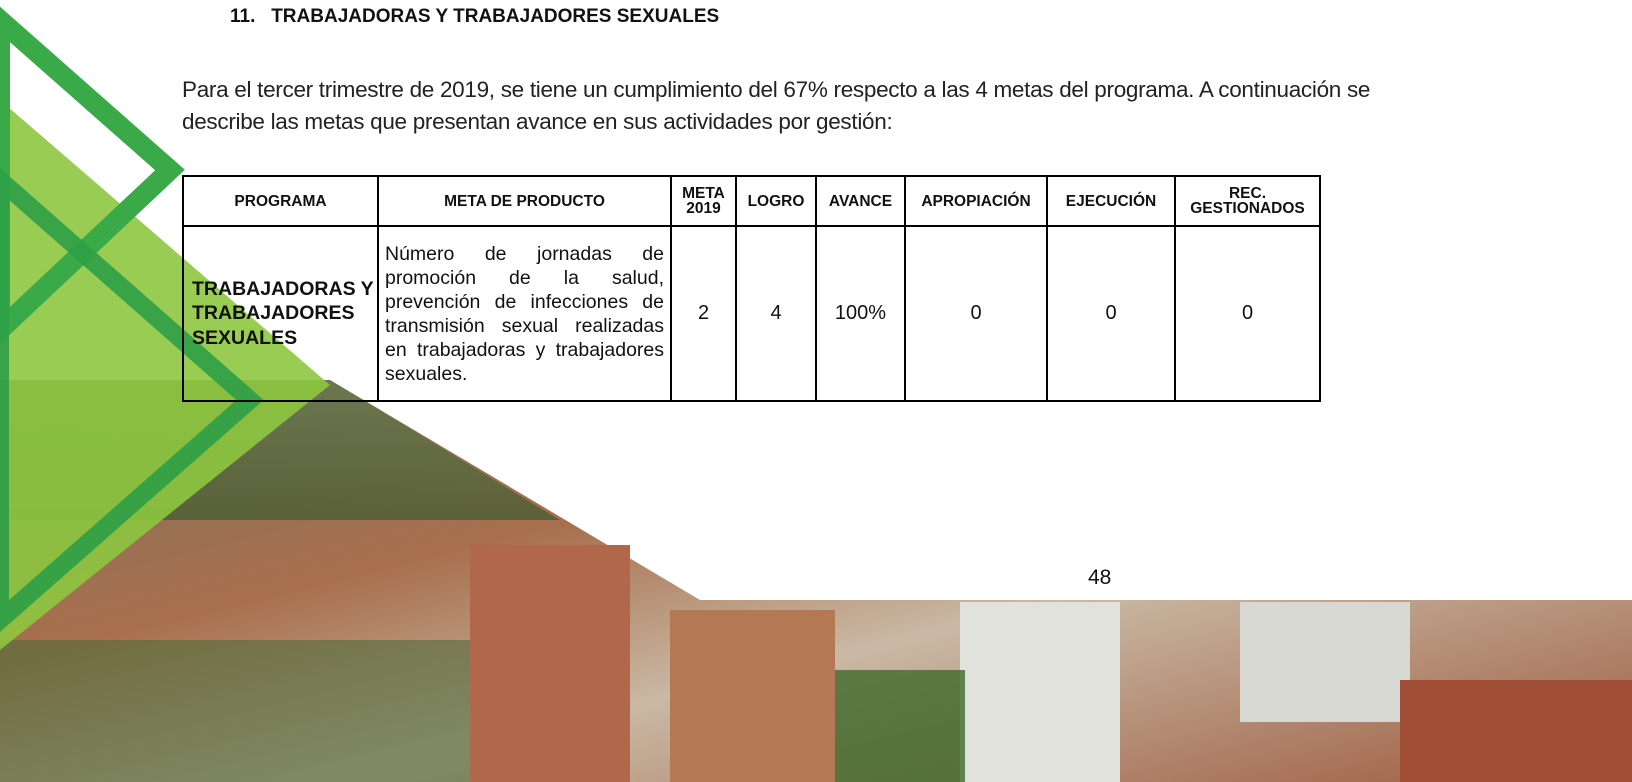  Describe the element at coordinates (860, 313) in the screenshot. I see `value-cell: 100%` at that location.